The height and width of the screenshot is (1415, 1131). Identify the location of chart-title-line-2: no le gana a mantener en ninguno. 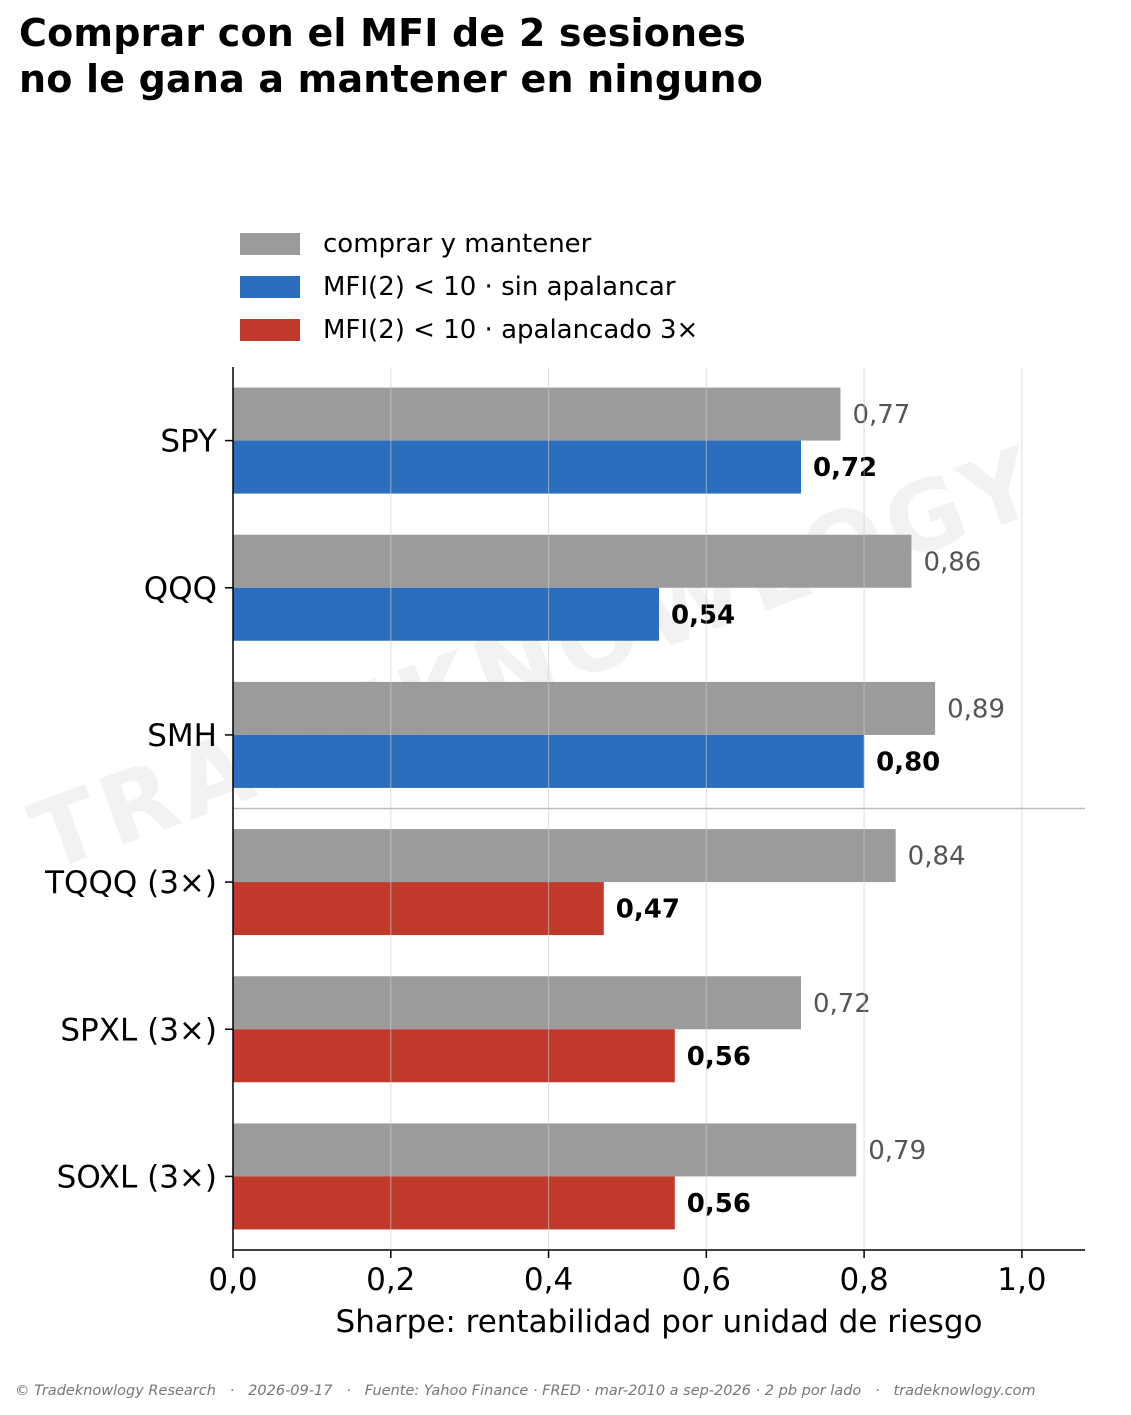
(391, 79).